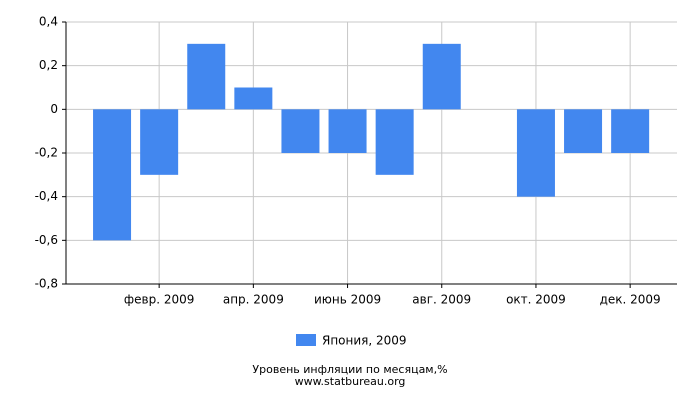 The width and height of the screenshot is (700, 400). Describe the element at coordinates (46, 196) in the screenshot. I see `y-tick-label: -0,4` at that location.